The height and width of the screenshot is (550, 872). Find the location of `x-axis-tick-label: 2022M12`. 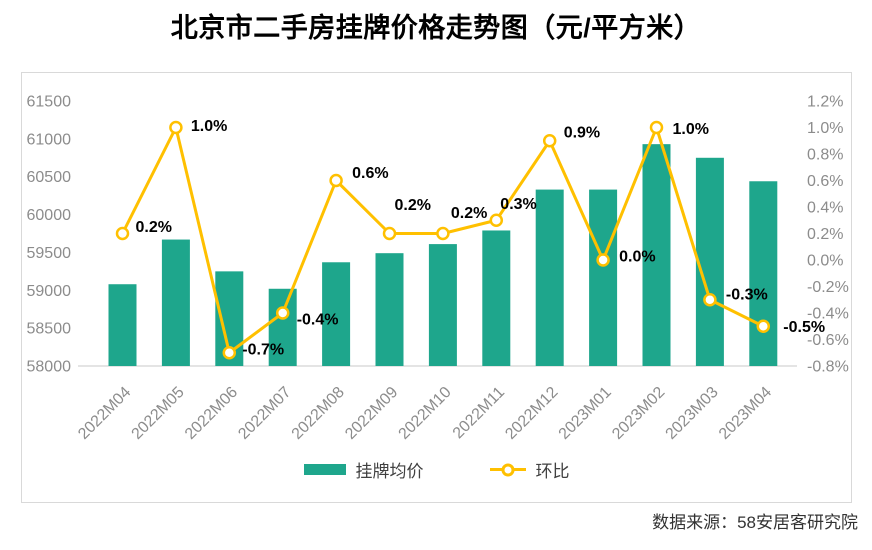

x-axis-tick-label: 2022M12 is located at coordinates (531, 413).